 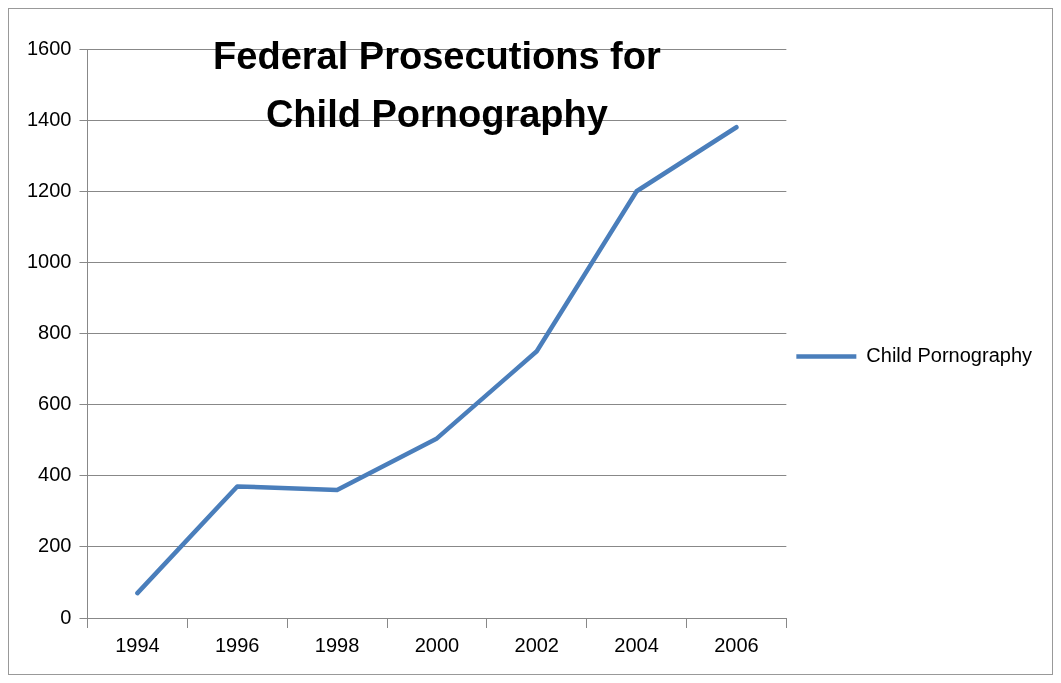 What do you see at coordinates (437, 644) in the screenshot?
I see `x-tick-label: 2000` at bounding box center [437, 644].